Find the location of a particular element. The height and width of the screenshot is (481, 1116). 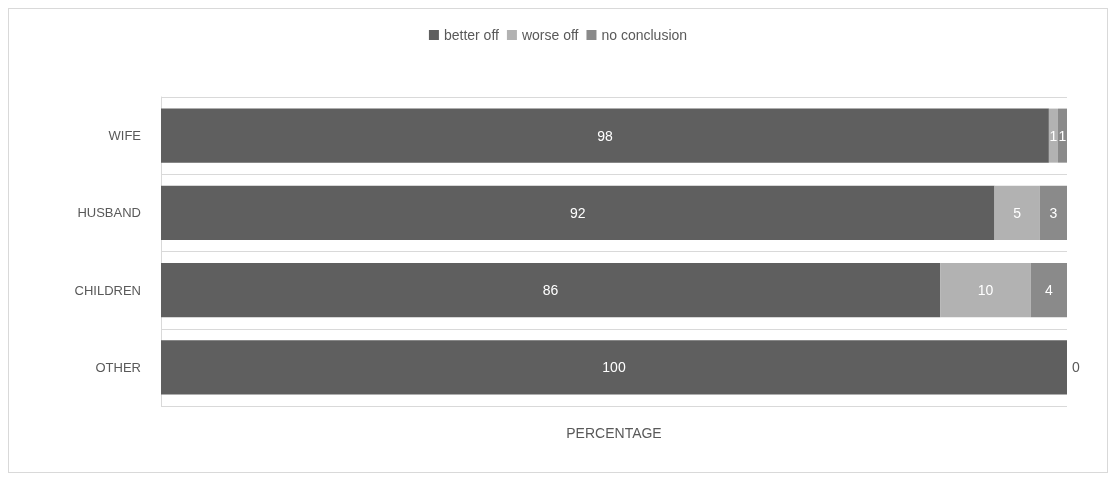

data-label: 5 is located at coordinates (1017, 212).